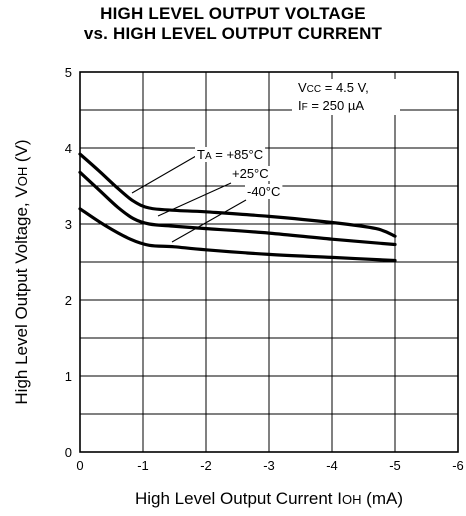 This screenshot has width=466, height=516. I want to click on chart-title-line-2: vs. HIGH LEVEL OUTPUT CURRENT, so click(233, 33).